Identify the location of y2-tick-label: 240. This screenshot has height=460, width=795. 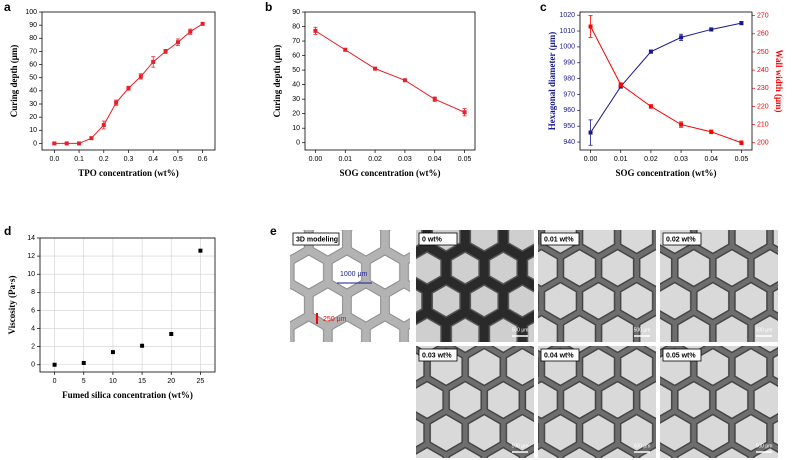
(763, 70).